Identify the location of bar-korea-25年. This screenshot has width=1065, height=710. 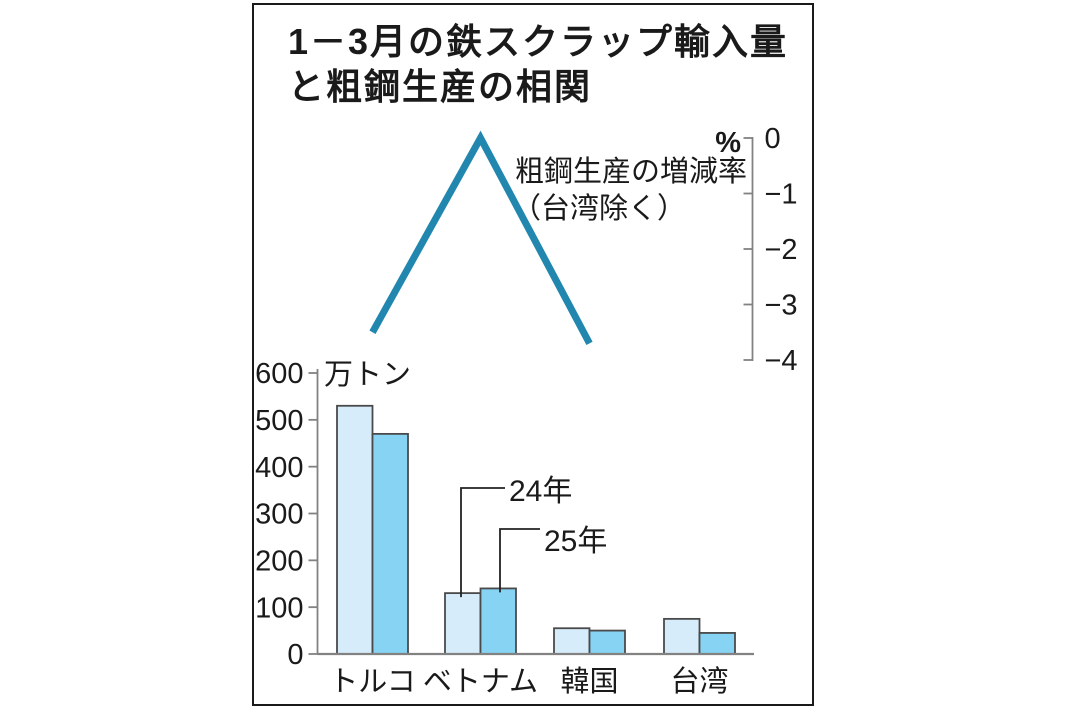
(607, 642).